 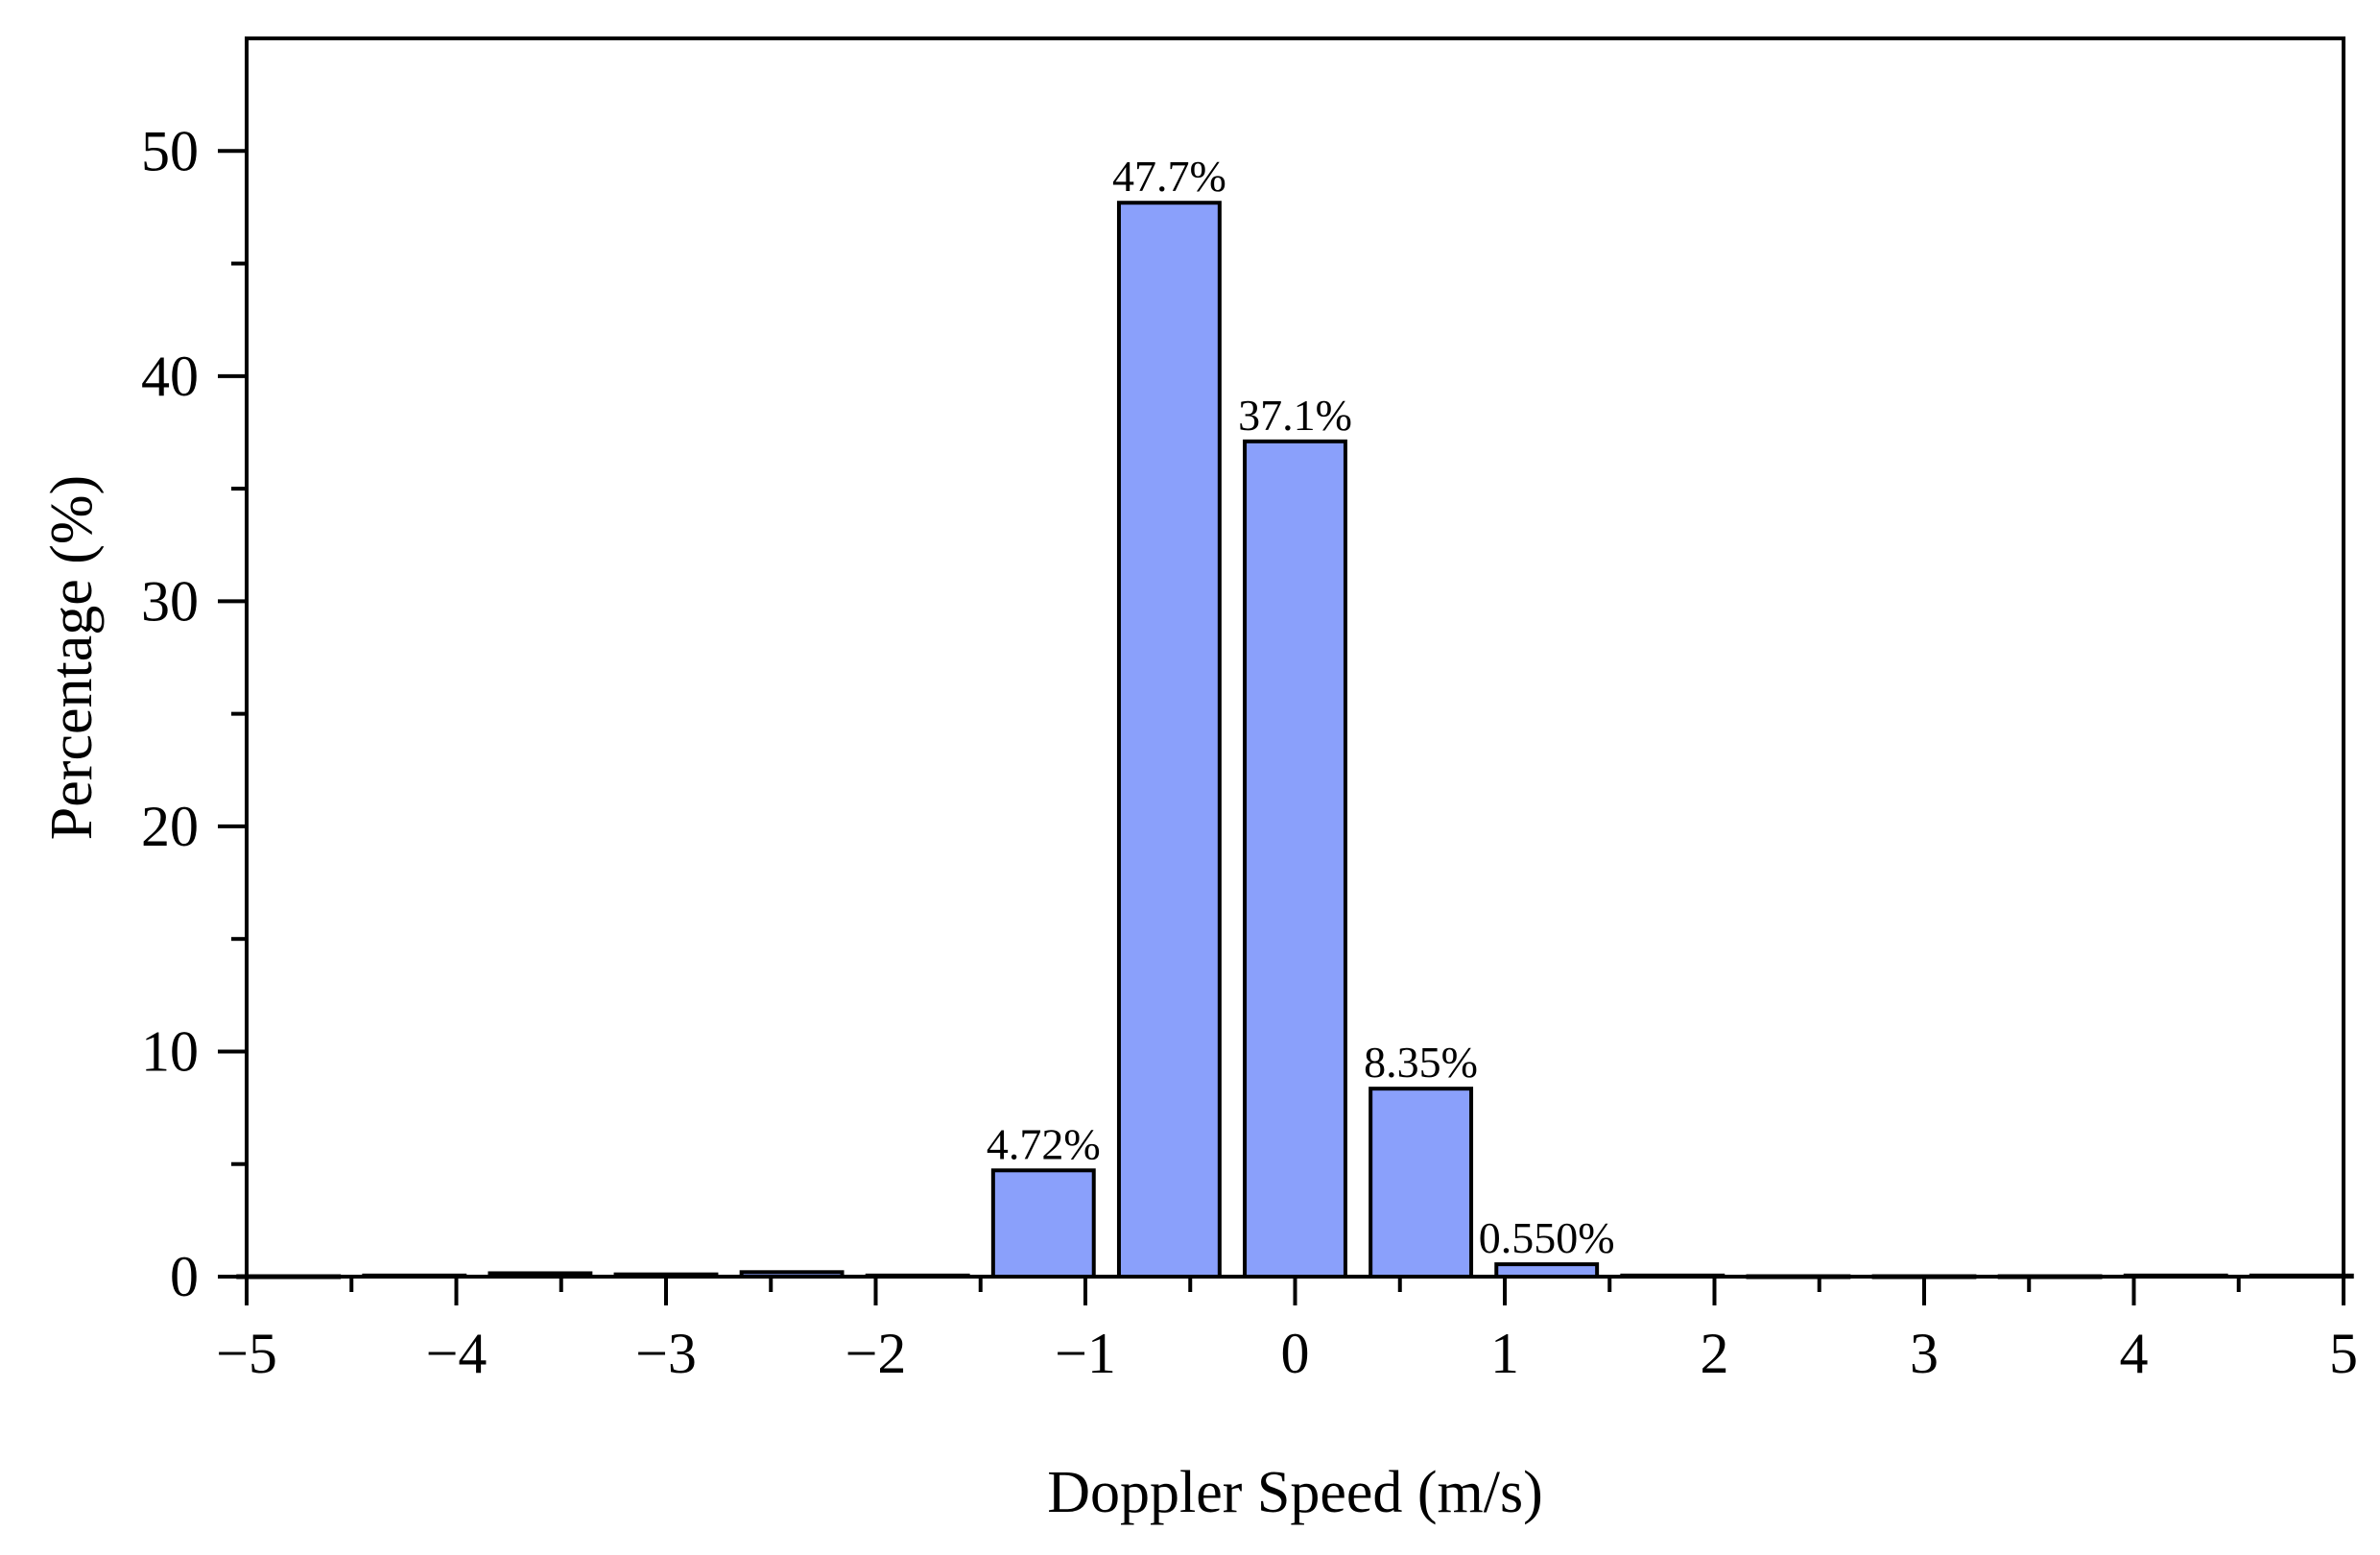 I want to click on x-tick-label: 0, so click(x=1295, y=1354).